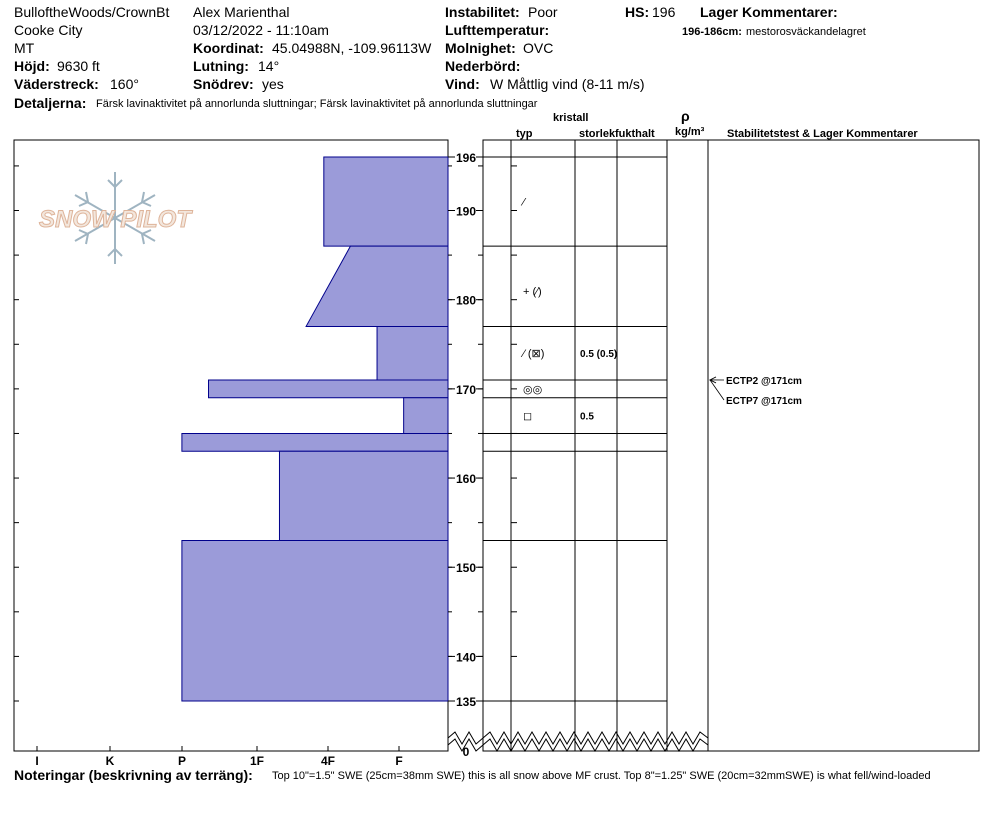 This screenshot has width=994, height=840. Describe the element at coordinates (685, 116) in the screenshot. I see `column-rho: ρ` at that location.